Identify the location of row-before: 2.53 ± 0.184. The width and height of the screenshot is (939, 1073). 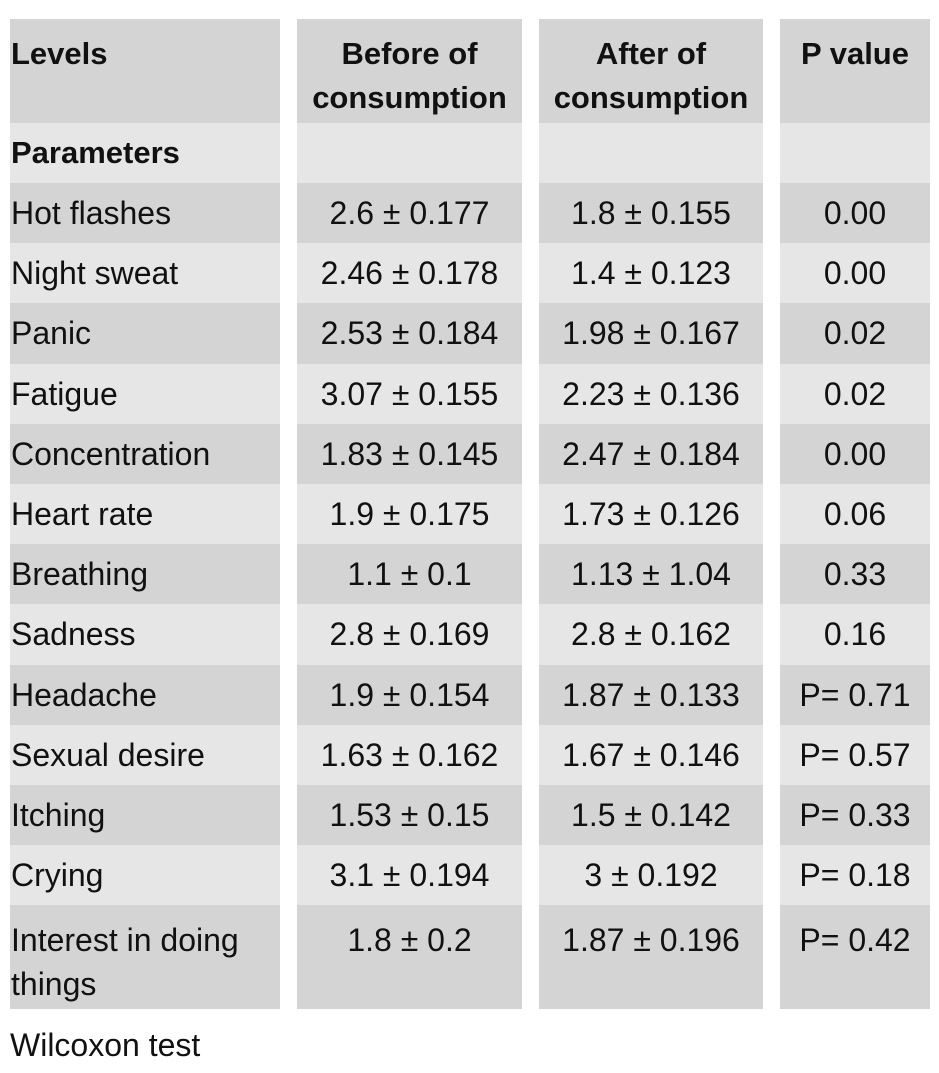
(409, 333).